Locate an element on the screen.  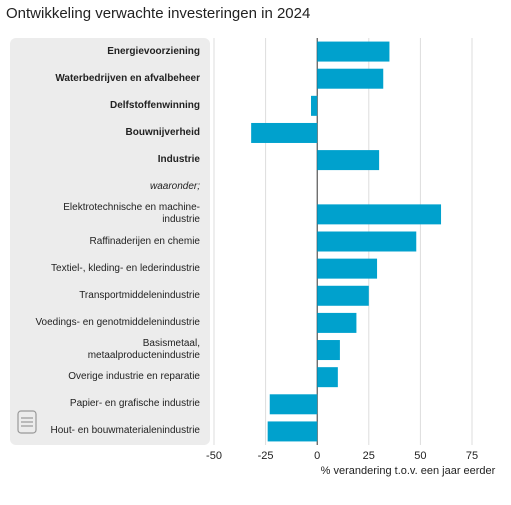
x-tick-label: 75 is located at coordinates (472, 456).